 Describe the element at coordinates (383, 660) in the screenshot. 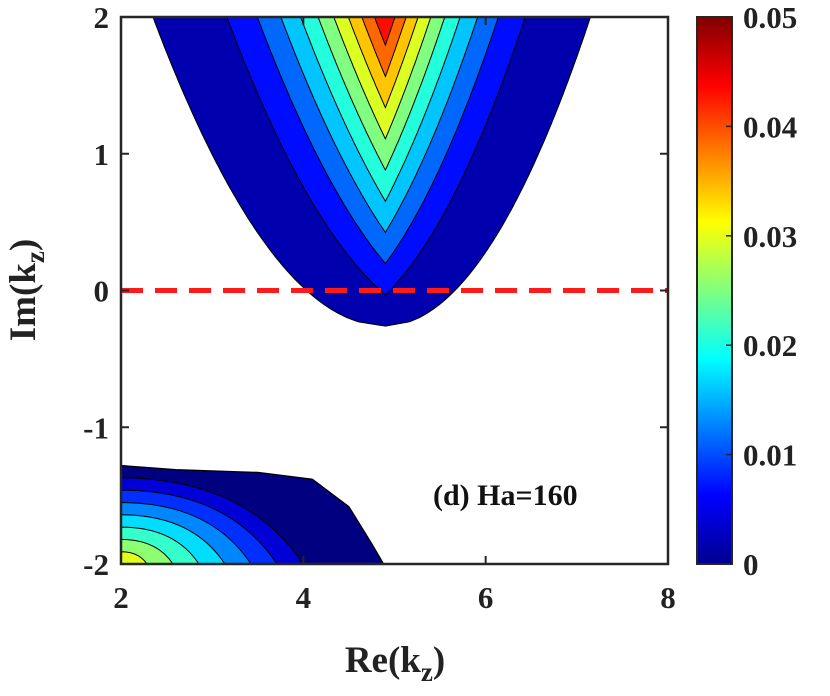

I see `x-axis-label-main: Re(k` at that location.